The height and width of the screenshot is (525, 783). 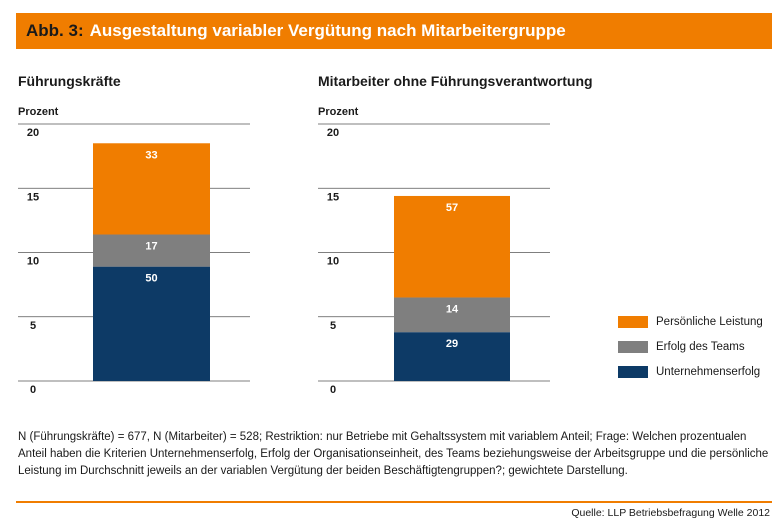 I want to click on chart-title-fuehrungskraefte: Führungskräfte, so click(x=69, y=81).